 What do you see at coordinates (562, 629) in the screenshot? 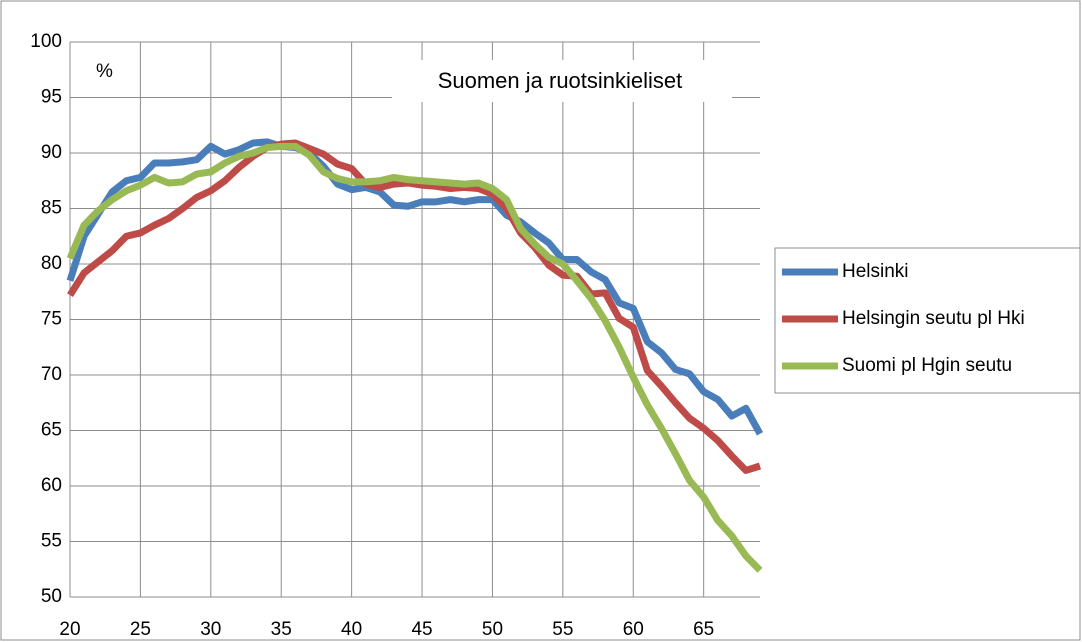
I see `x-tick-label: 55` at bounding box center [562, 629].